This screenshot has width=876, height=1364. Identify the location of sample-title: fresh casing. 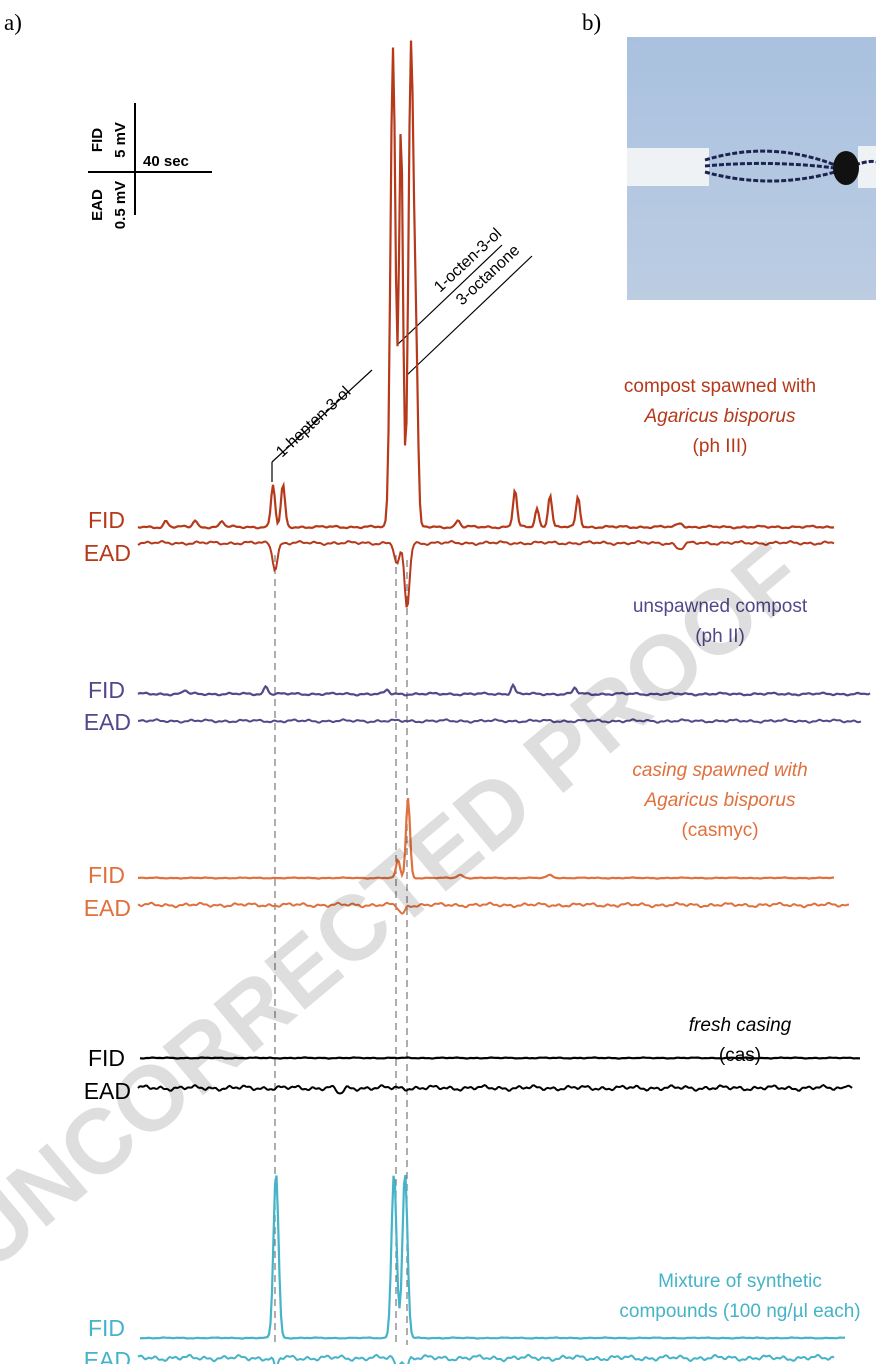
(740, 1025).